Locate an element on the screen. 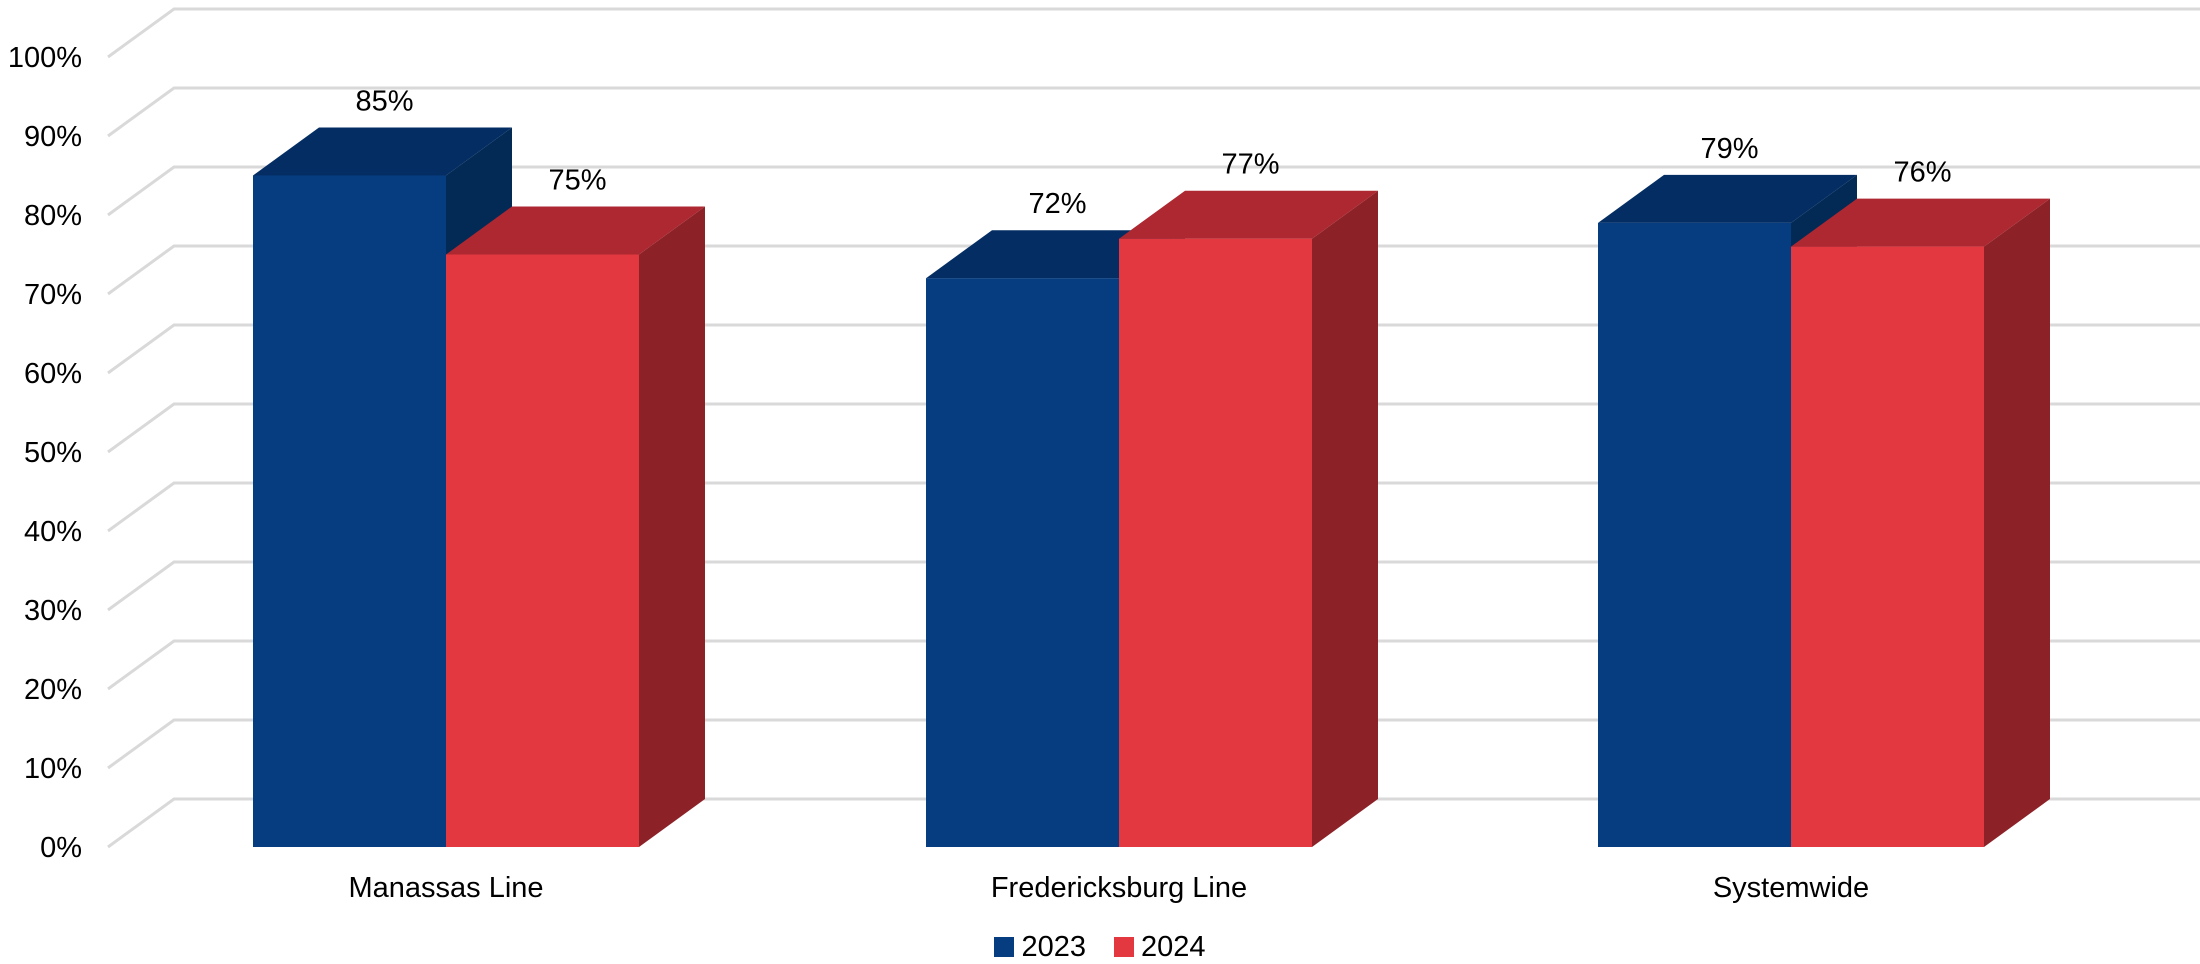  data-label: 85% is located at coordinates (384, 102).